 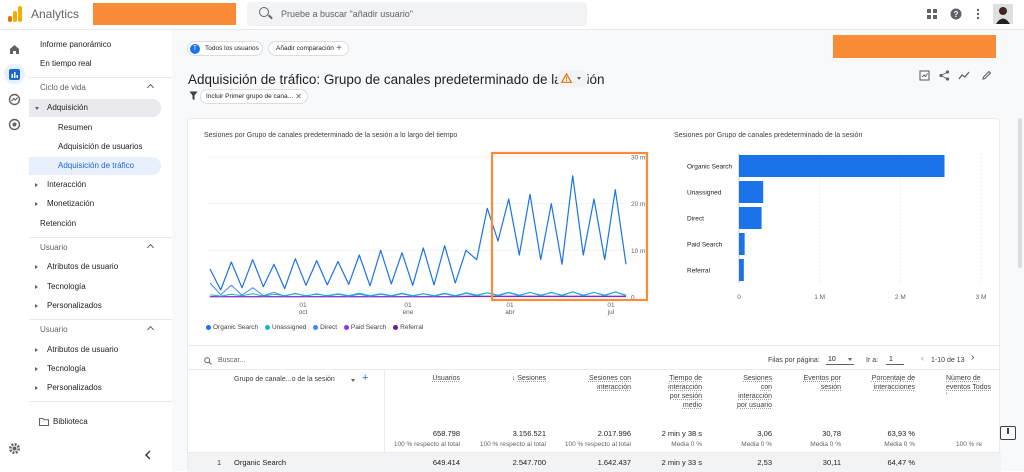 I want to click on legend-item: Organic Search, so click(x=232, y=327).